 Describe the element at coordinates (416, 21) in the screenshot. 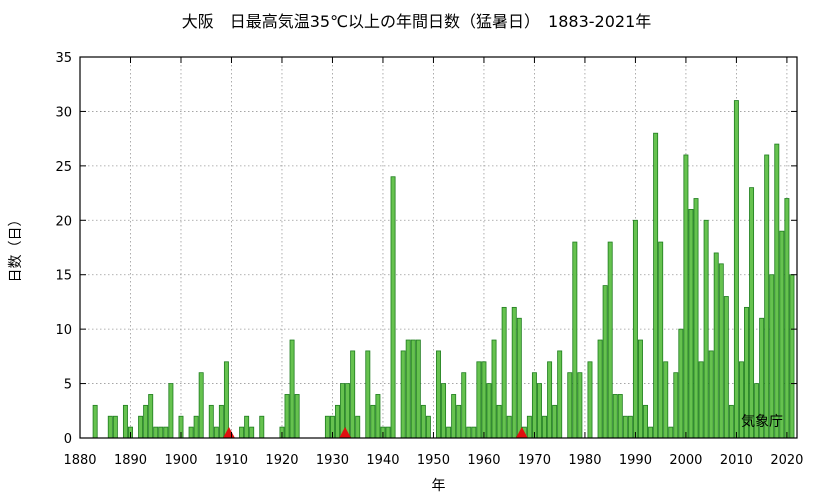

I see `chart-title: 大阪 日最高気温35℃以上の年間日数（猛暑日） 1883-2021年` at that location.